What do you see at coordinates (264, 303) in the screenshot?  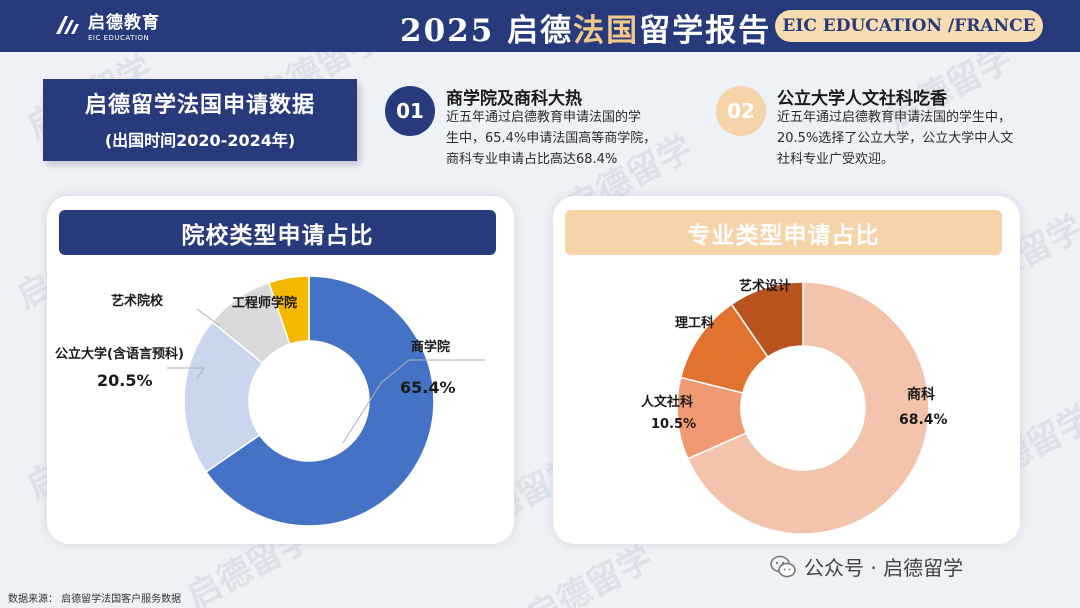 I see `slice-category-label: 工程师学院` at bounding box center [264, 303].